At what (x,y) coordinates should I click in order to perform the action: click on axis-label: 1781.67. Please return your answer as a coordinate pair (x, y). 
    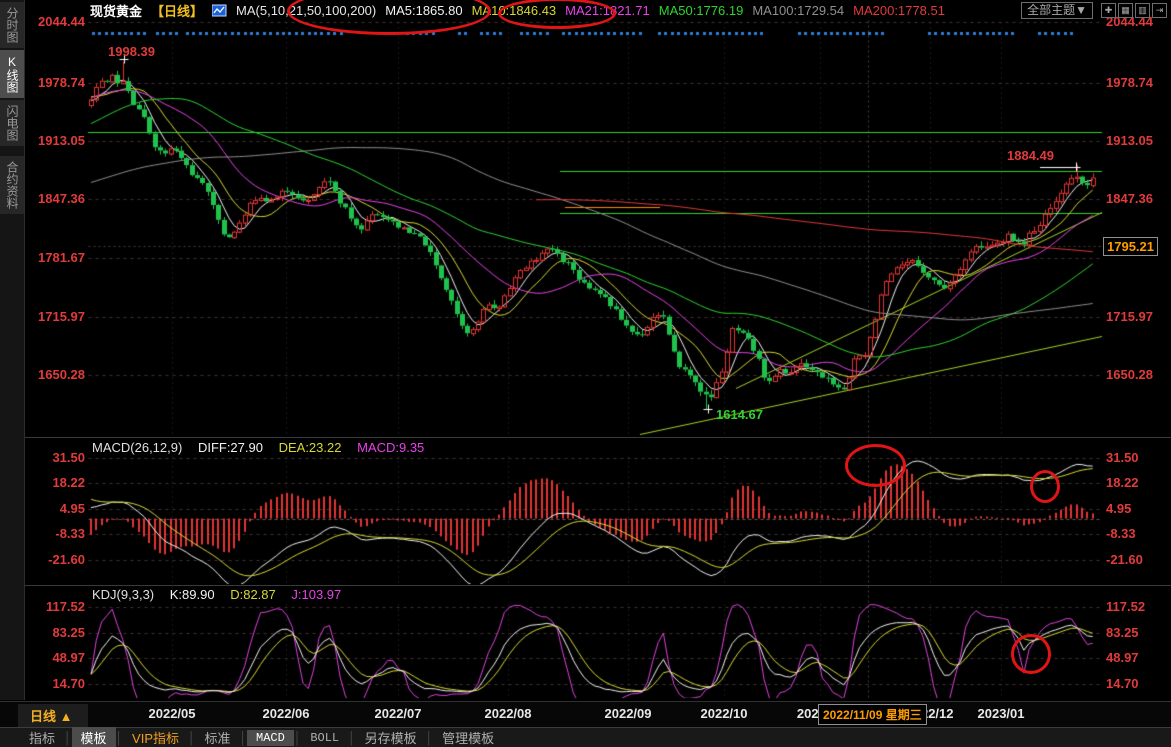
    Looking at the image, I should click on (61, 257).